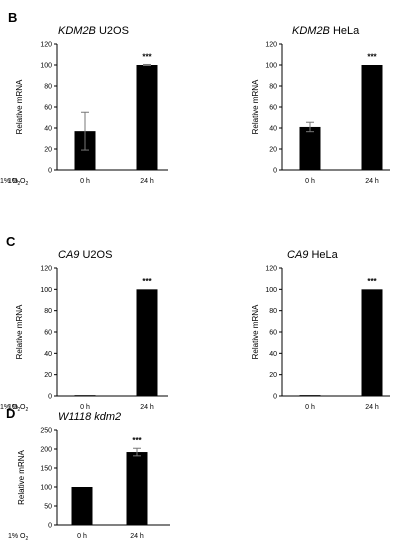  I want to click on y-tick-label: 250, so click(46, 431).